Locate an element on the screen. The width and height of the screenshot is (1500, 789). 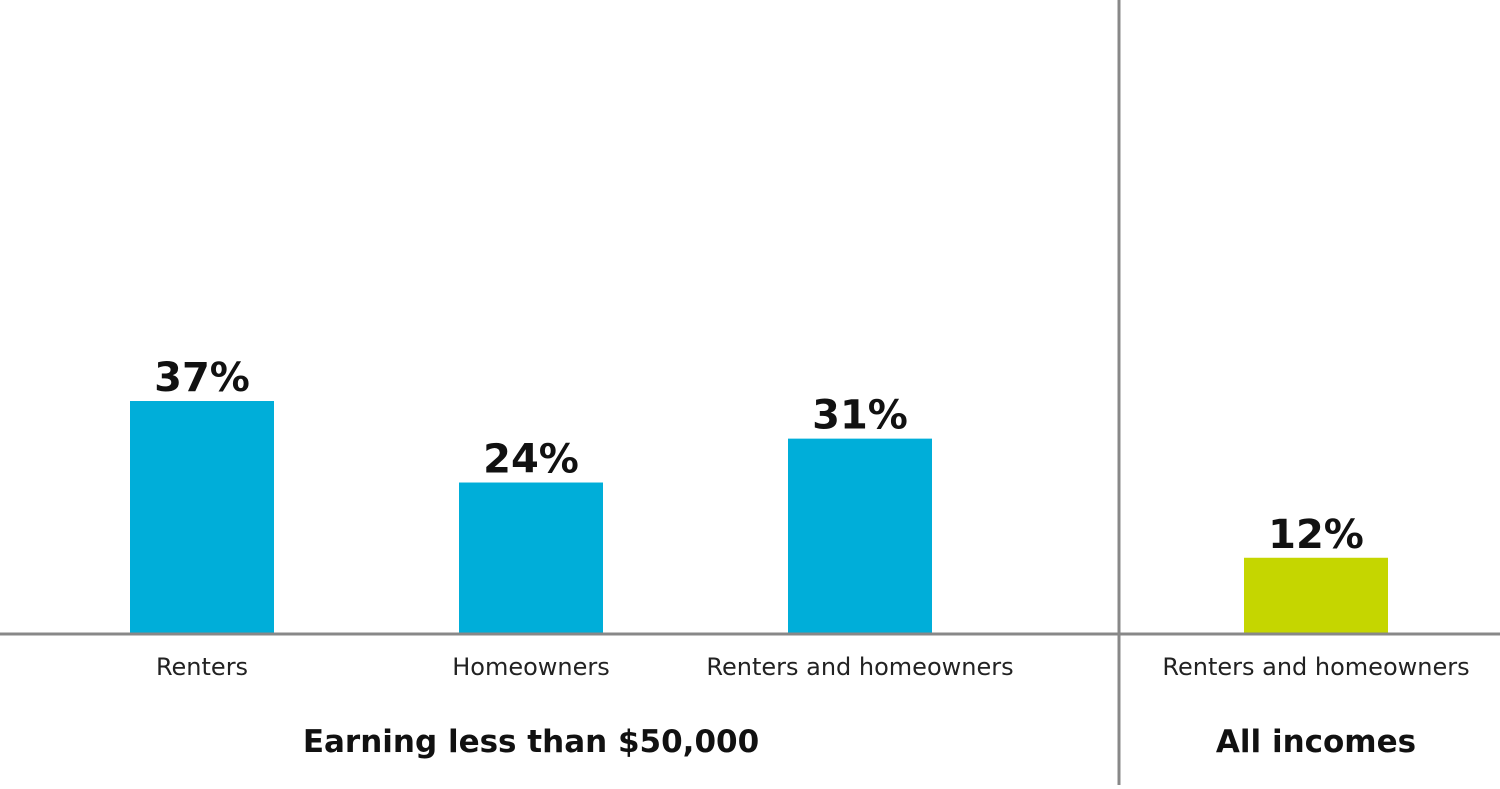
bar-renters-g0 is located at coordinates (202, 517).